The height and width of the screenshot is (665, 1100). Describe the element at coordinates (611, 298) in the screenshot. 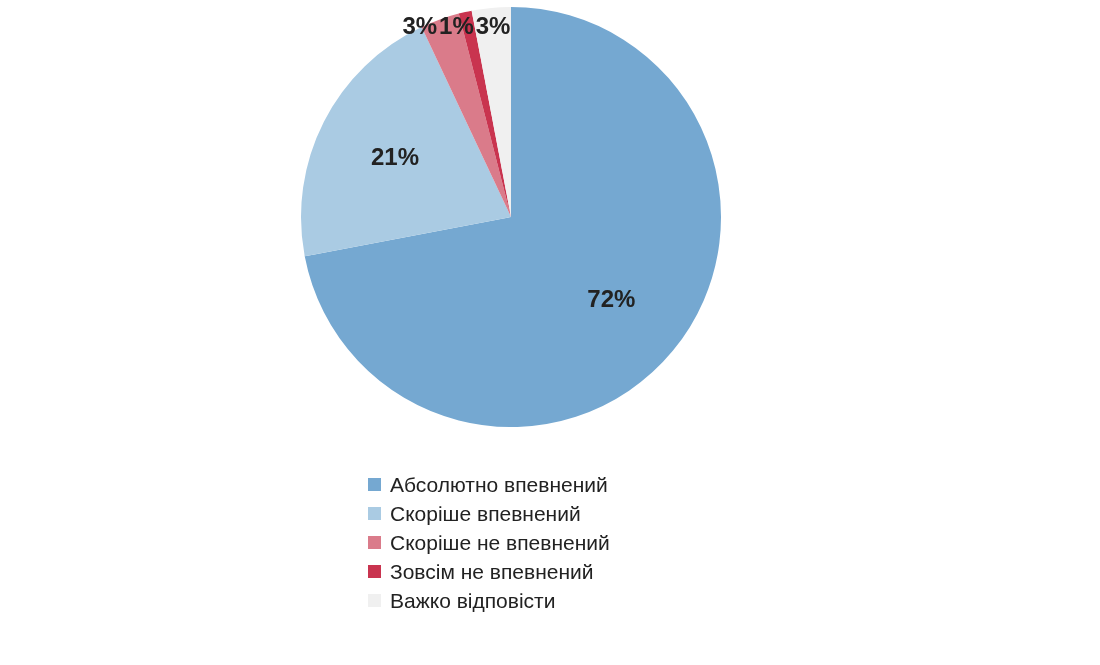

I see `data-label: 72%` at that location.